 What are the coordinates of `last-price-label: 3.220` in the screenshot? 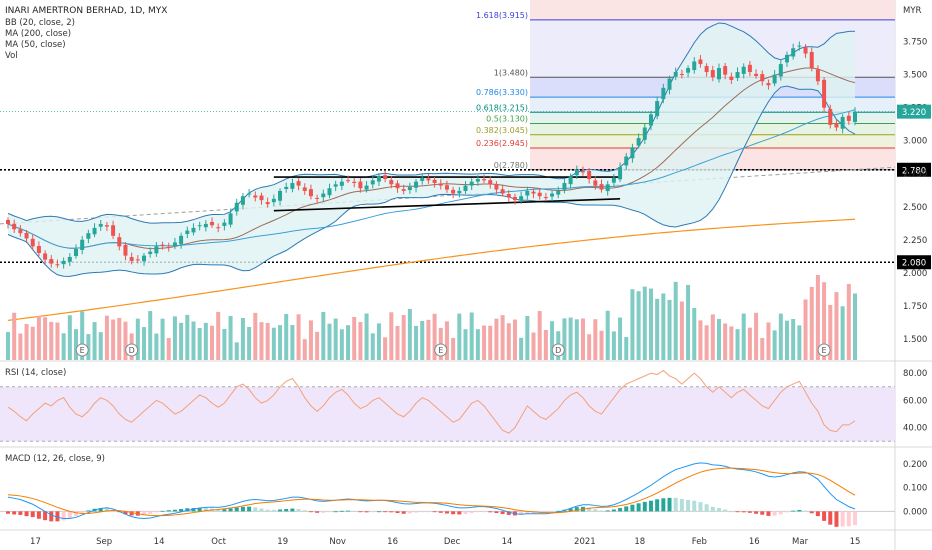 It's located at (914, 113).